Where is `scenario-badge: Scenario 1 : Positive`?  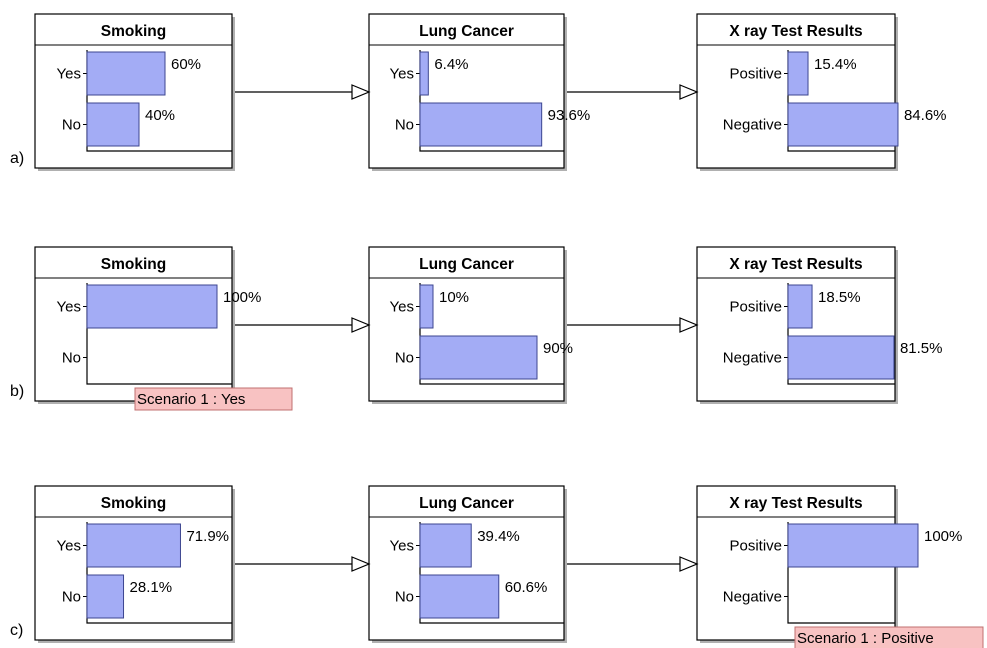
scenario-badge: Scenario 1 : Positive is located at coordinates (889, 637).